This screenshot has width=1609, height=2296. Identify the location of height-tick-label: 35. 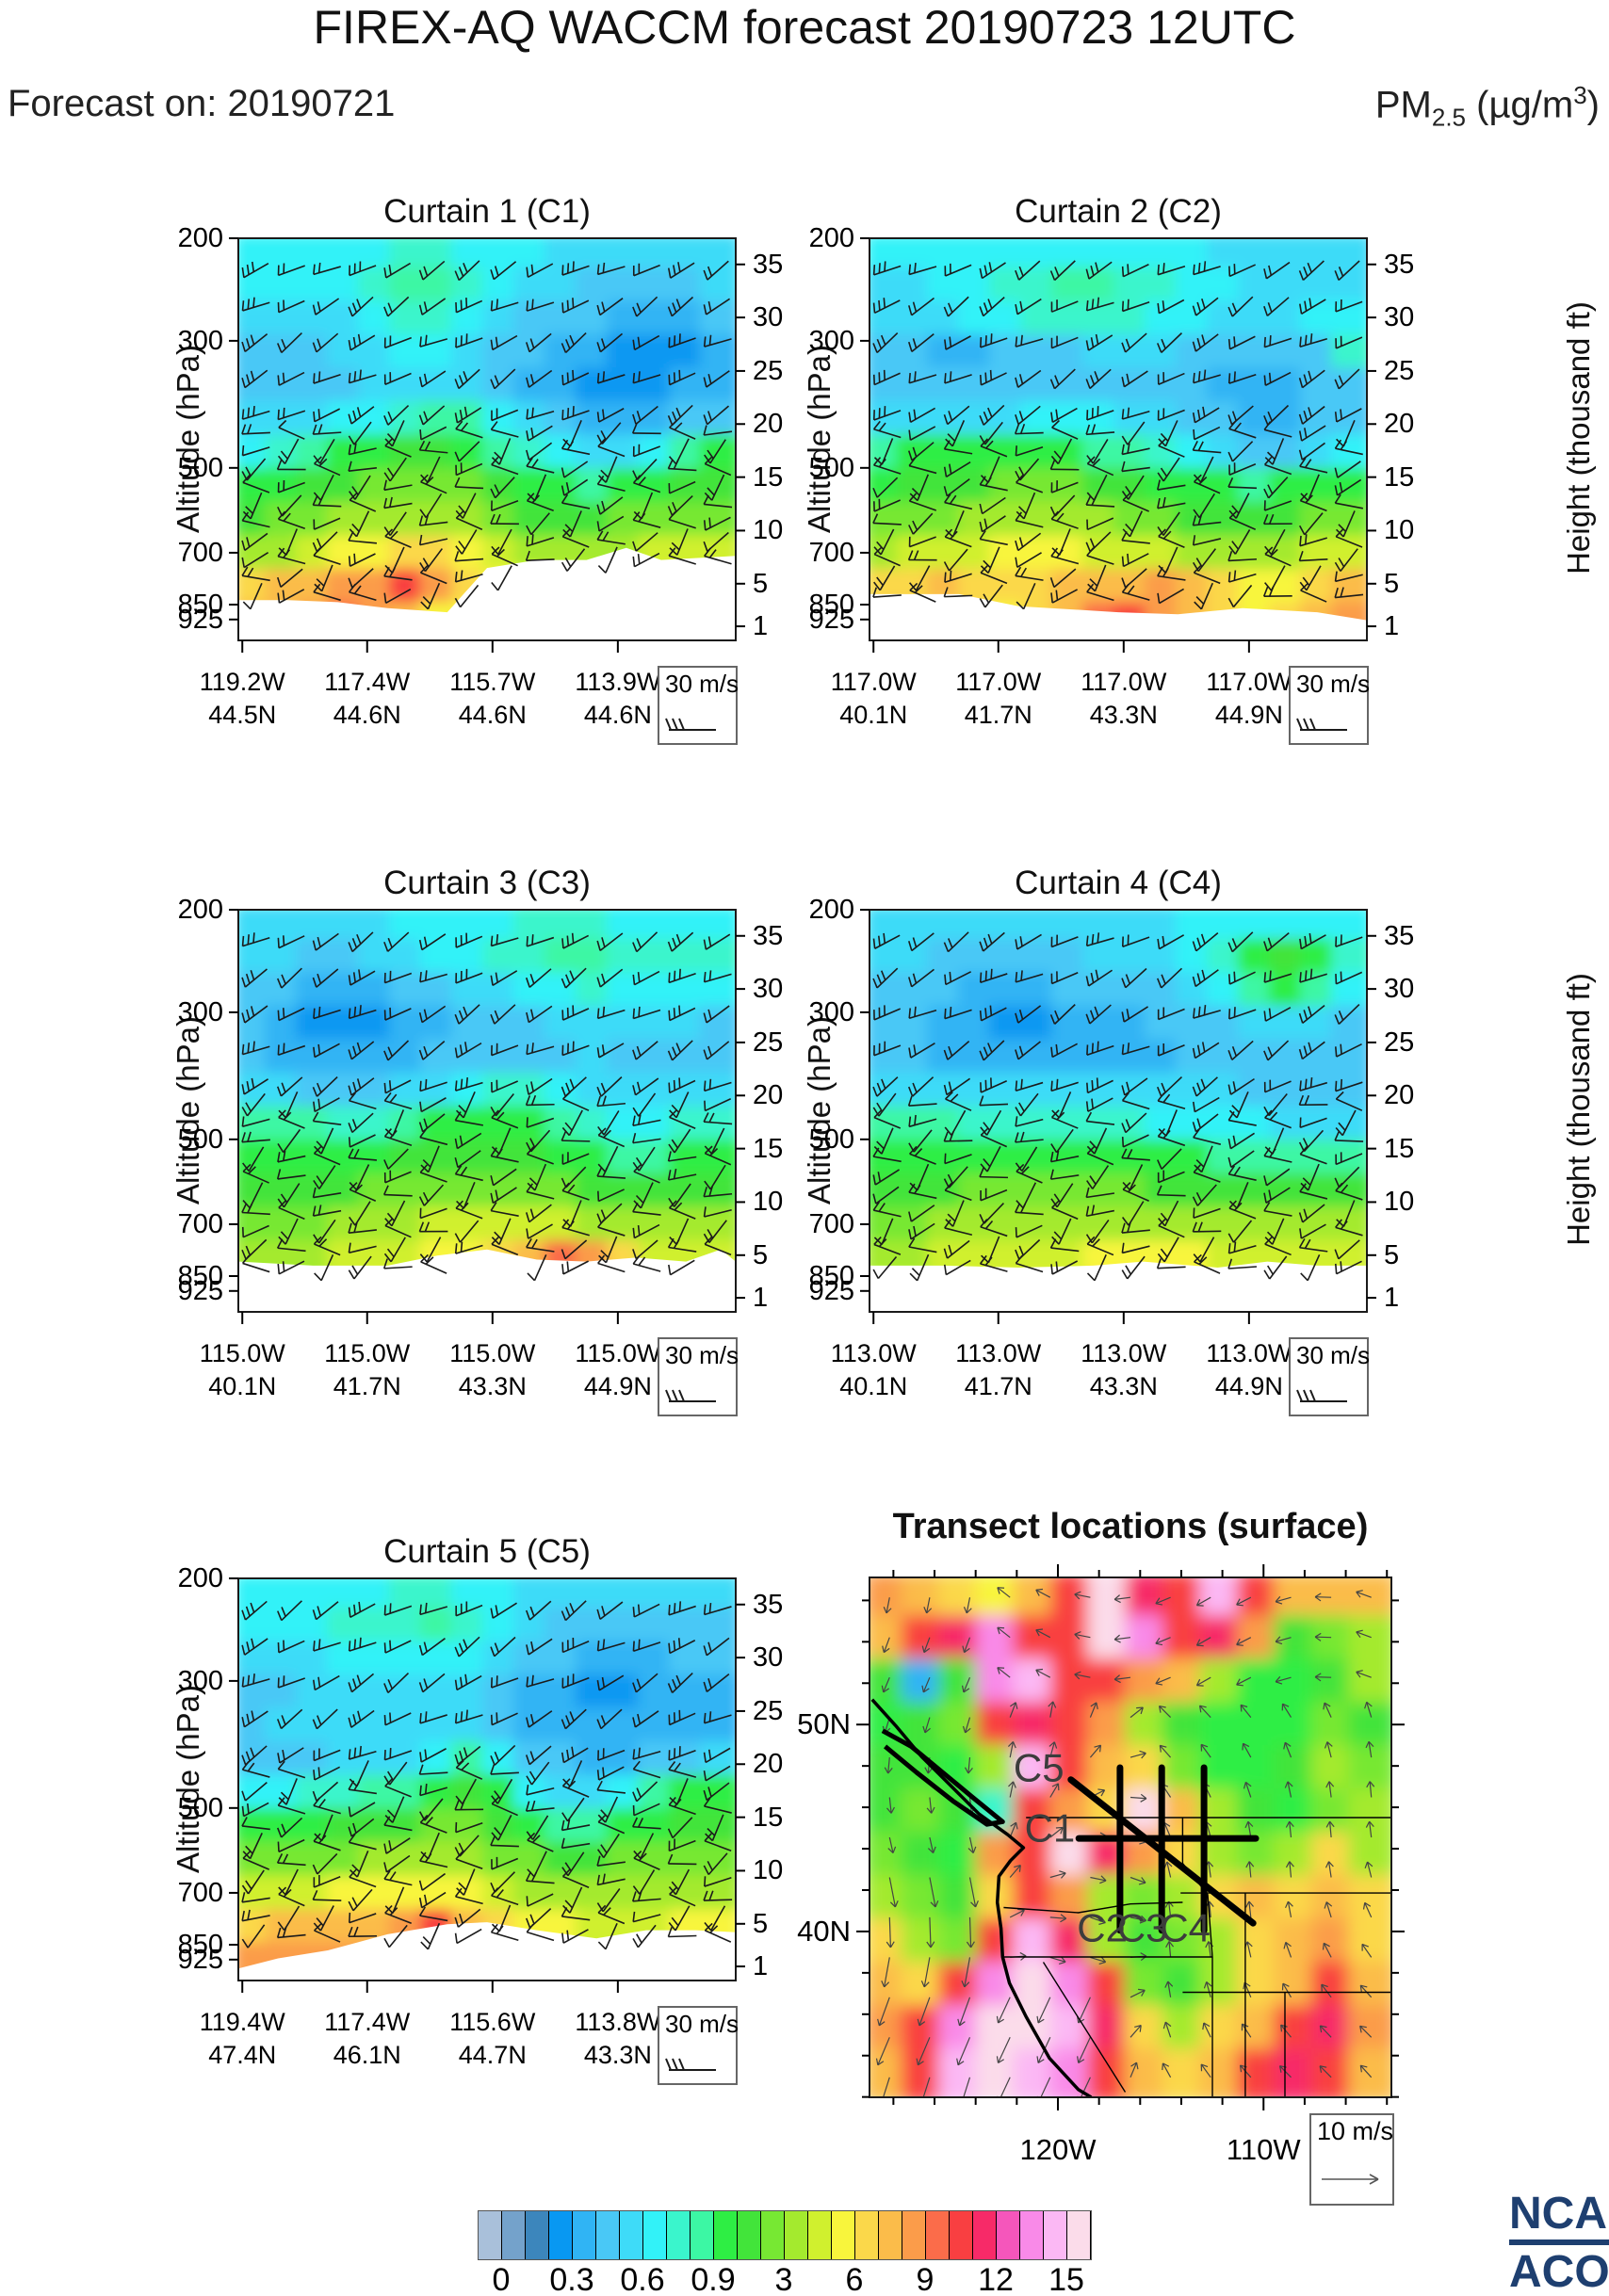
(768, 264).